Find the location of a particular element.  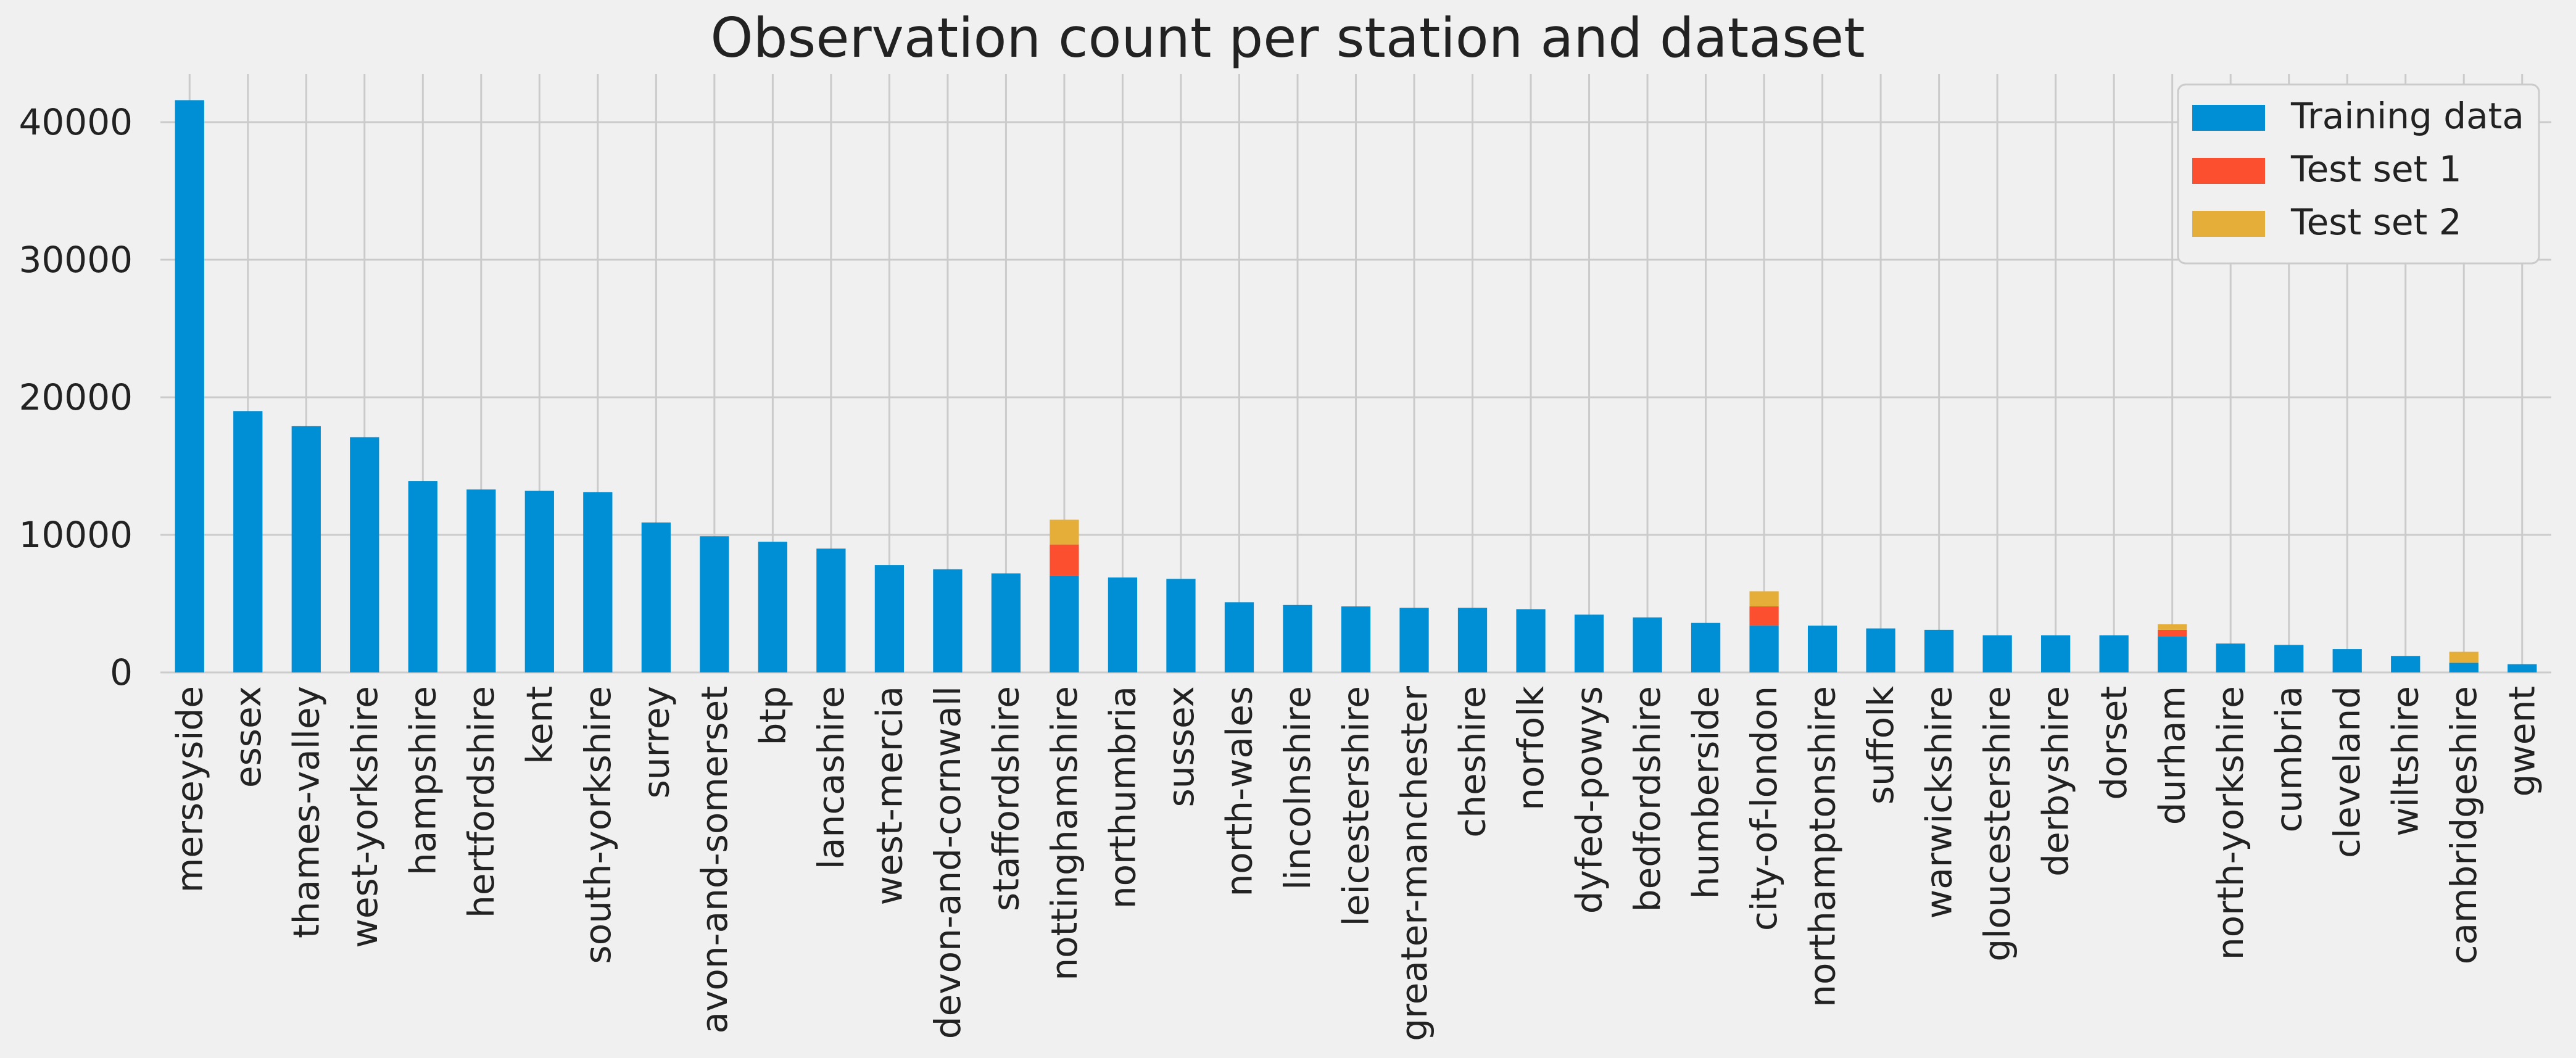

y-tick-label: 10000 is located at coordinates (76, 535).